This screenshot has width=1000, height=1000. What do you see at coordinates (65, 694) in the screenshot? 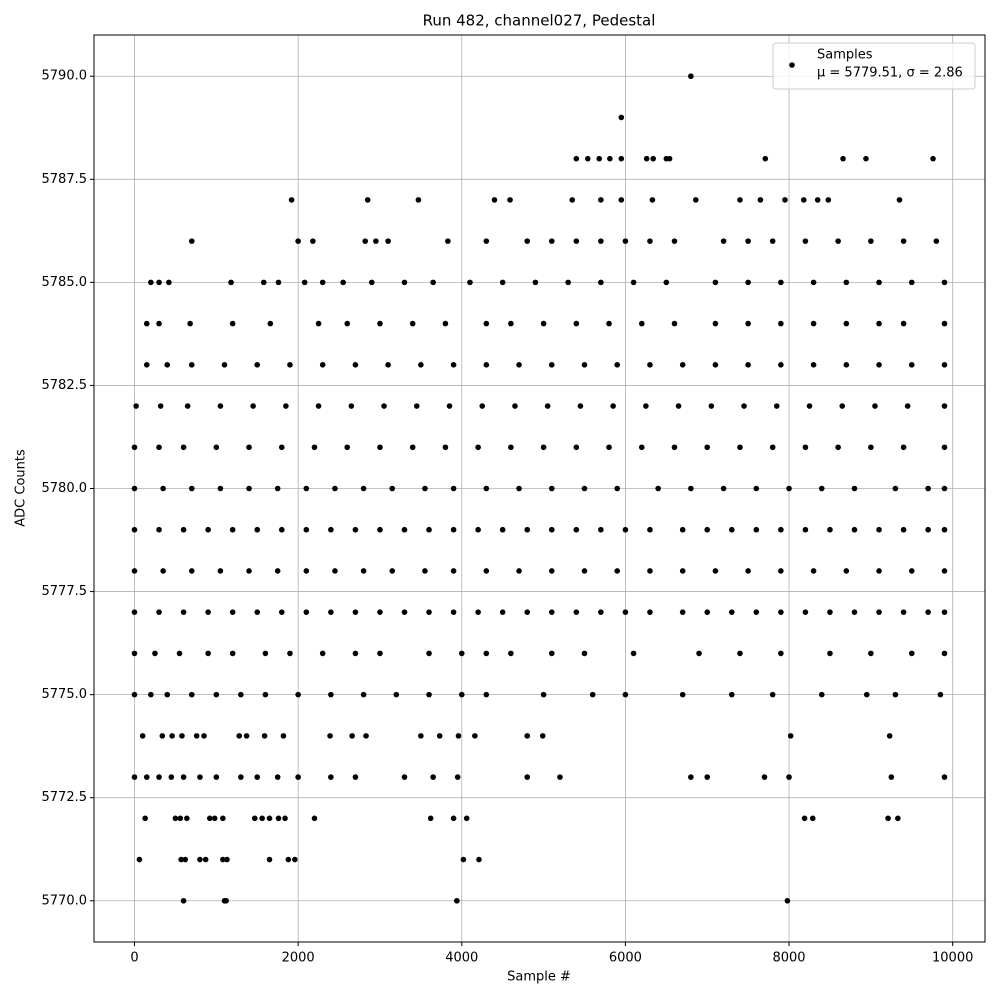
I see `y-tick-label: 5775.0` at bounding box center [65, 694].